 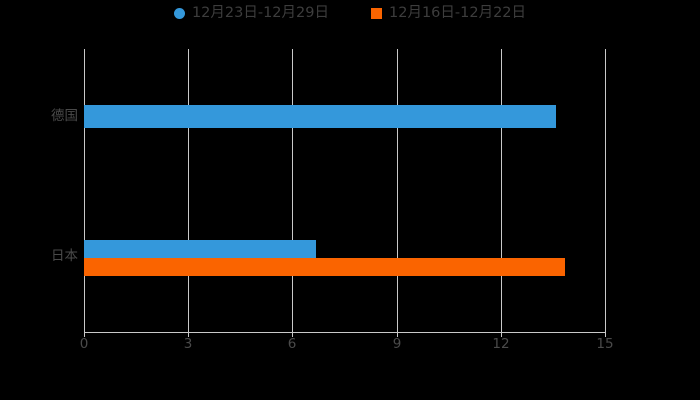 What do you see at coordinates (605, 344) in the screenshot?
I see `x-tick-label-15: 15` at bounding box center [605, 344].